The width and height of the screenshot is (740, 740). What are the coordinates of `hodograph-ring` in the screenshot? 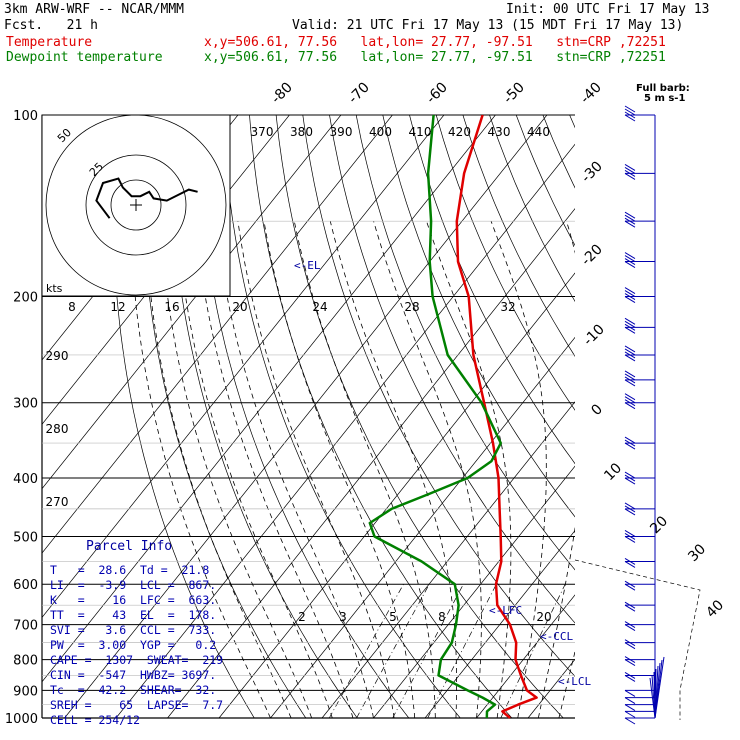 It's located at (136, 205).